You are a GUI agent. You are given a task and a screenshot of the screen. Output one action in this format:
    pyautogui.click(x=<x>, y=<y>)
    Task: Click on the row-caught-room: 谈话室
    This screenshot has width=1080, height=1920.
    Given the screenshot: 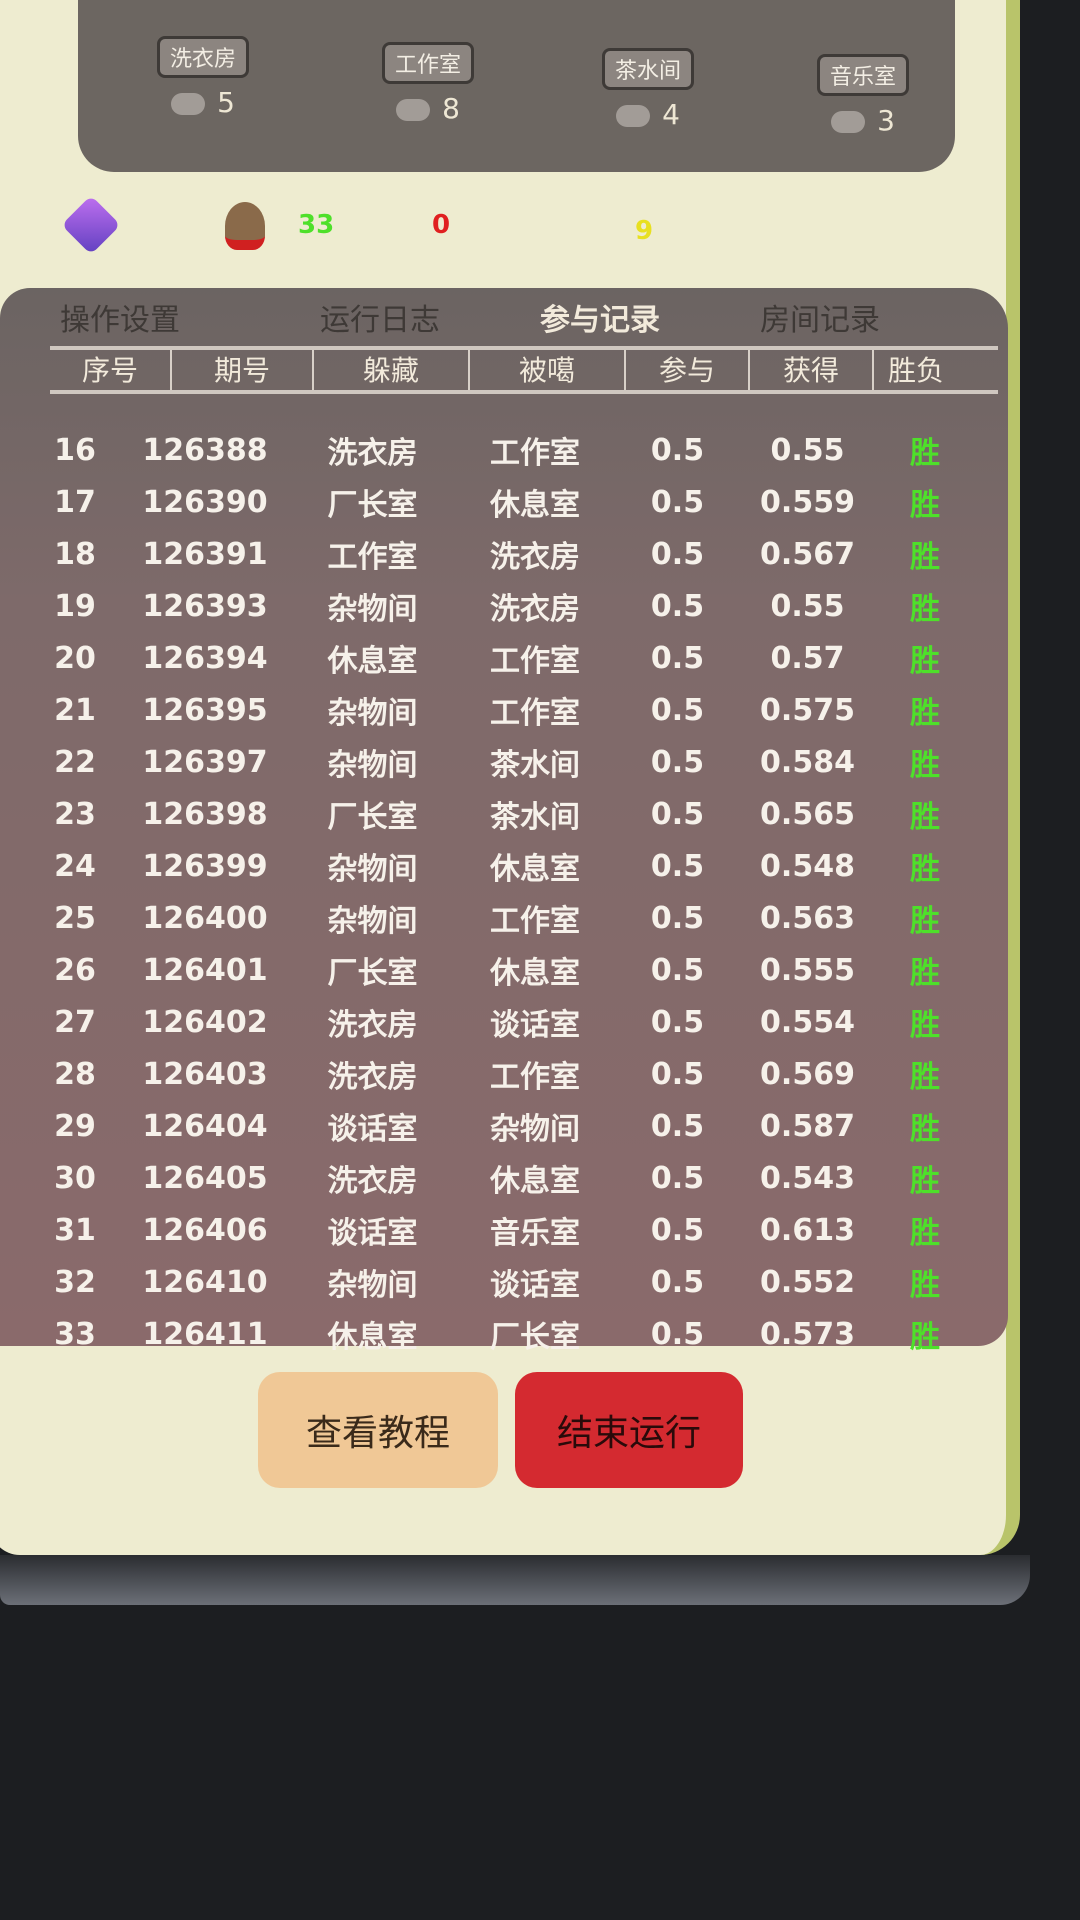 What is the action you would take?
    pyautogui.click(x=535, y=1025)
    